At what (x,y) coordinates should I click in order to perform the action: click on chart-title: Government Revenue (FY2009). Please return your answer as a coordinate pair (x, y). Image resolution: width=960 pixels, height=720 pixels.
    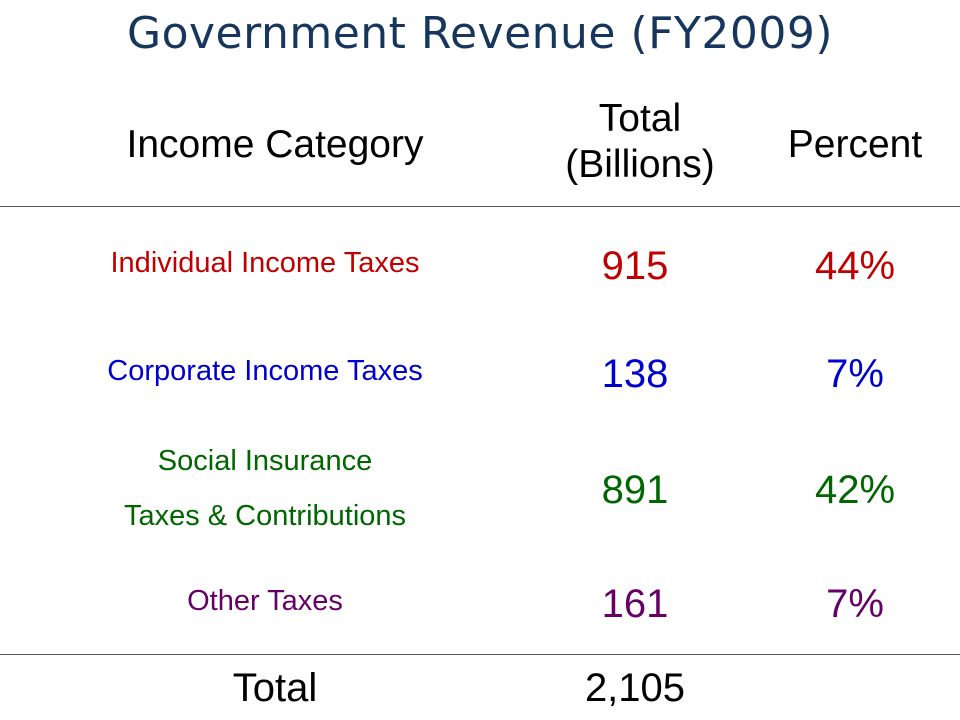
    Looking at the image, I should click on (480, 33).